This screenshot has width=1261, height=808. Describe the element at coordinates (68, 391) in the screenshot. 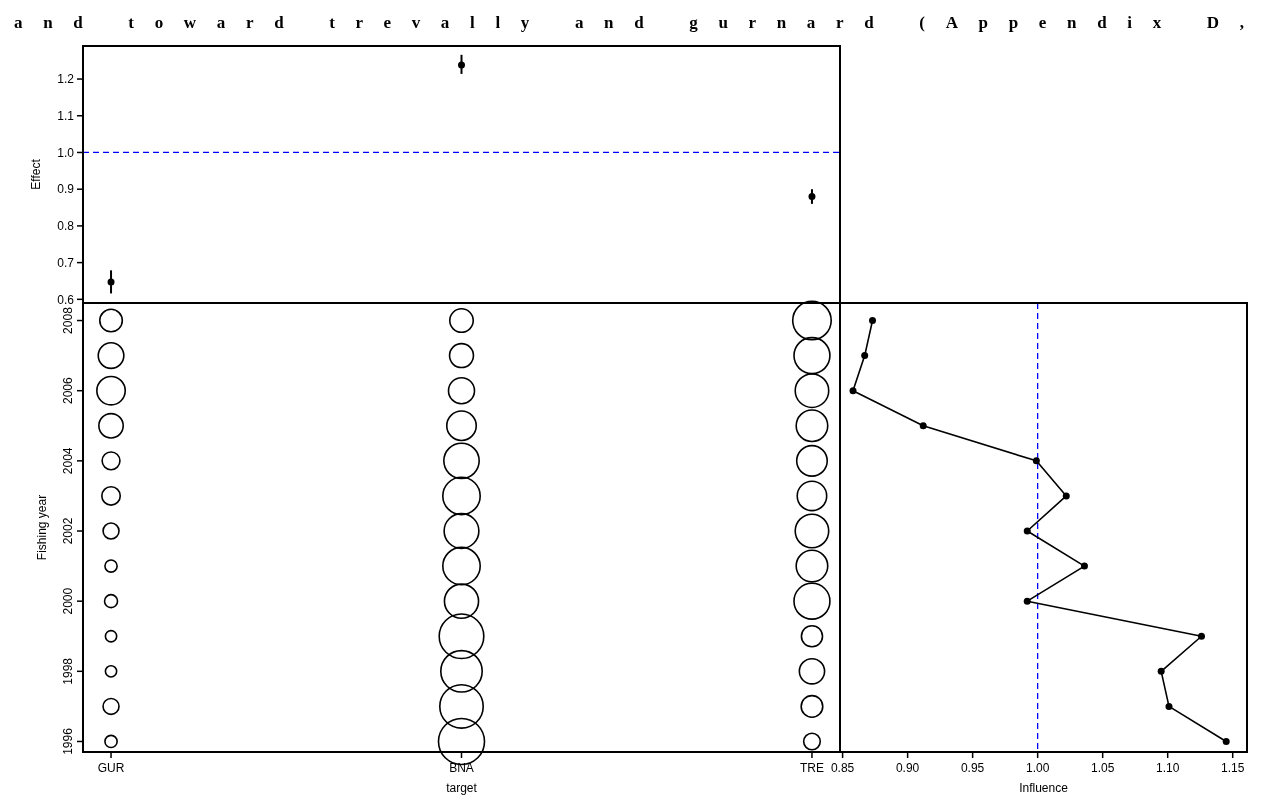

I see `y-tick-label: 2006` at that location.